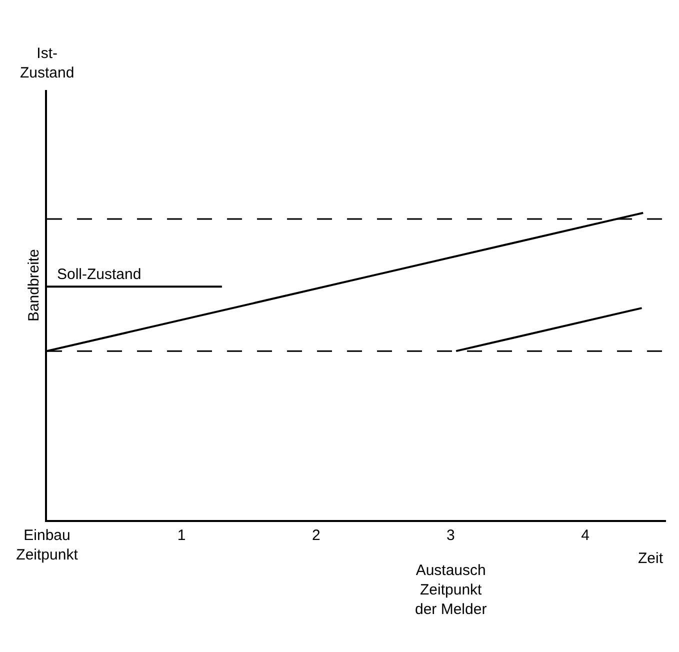  I want to click on series-label: Soll-Zustand, so click(99, 274).